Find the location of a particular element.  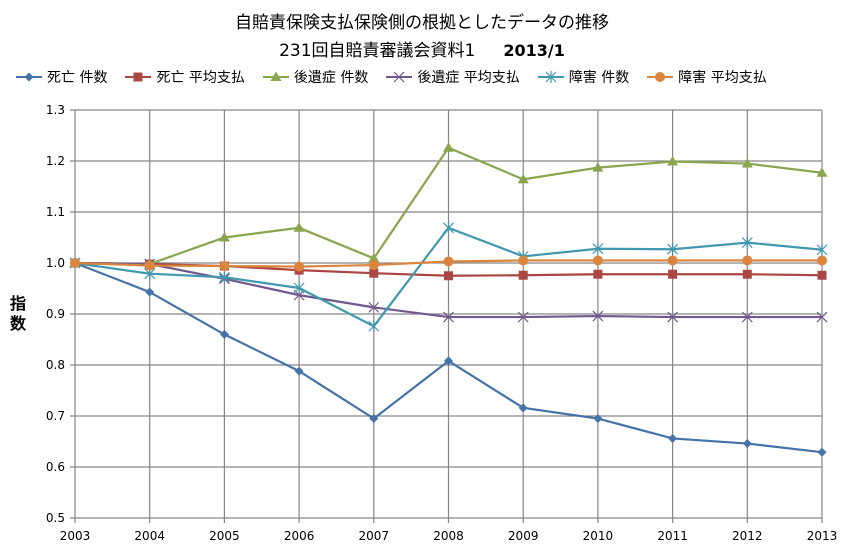

legend-item-shogai-heikin: 障害 平均支払 is located at coordinates (706, 77).